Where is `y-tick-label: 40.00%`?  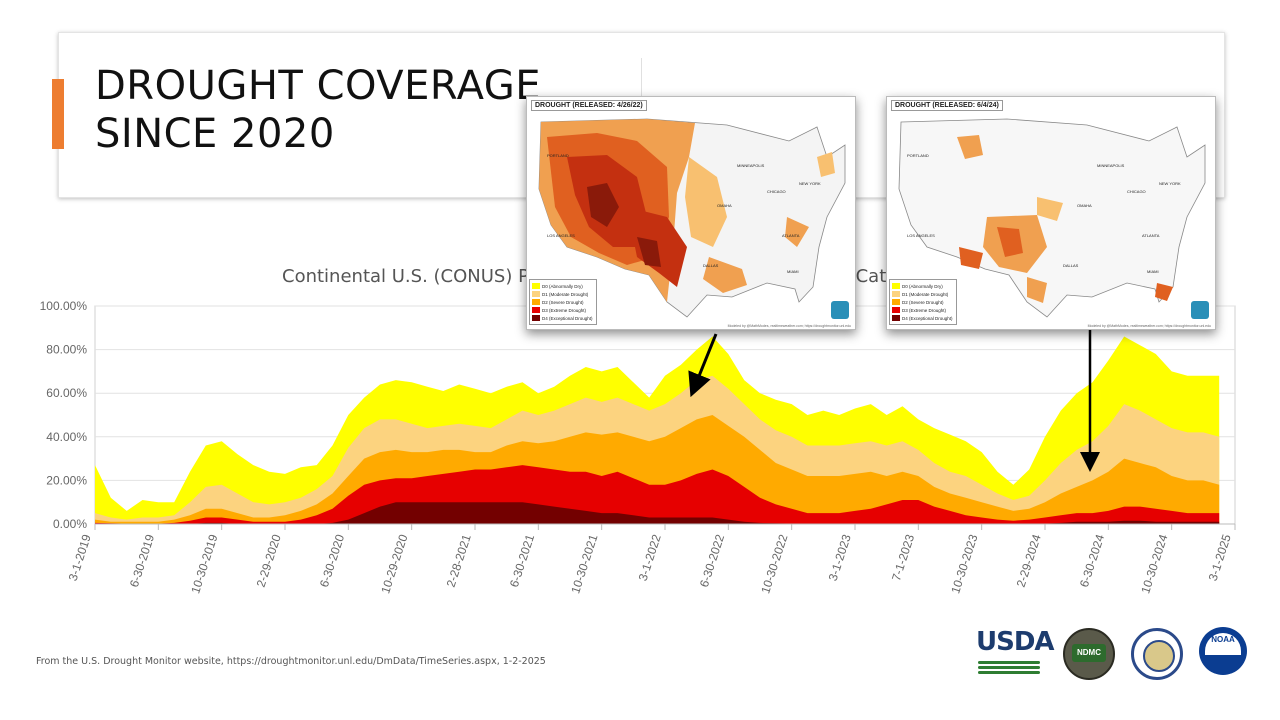
y-tick-label: 40.00% is located at coordinates (66, 437).